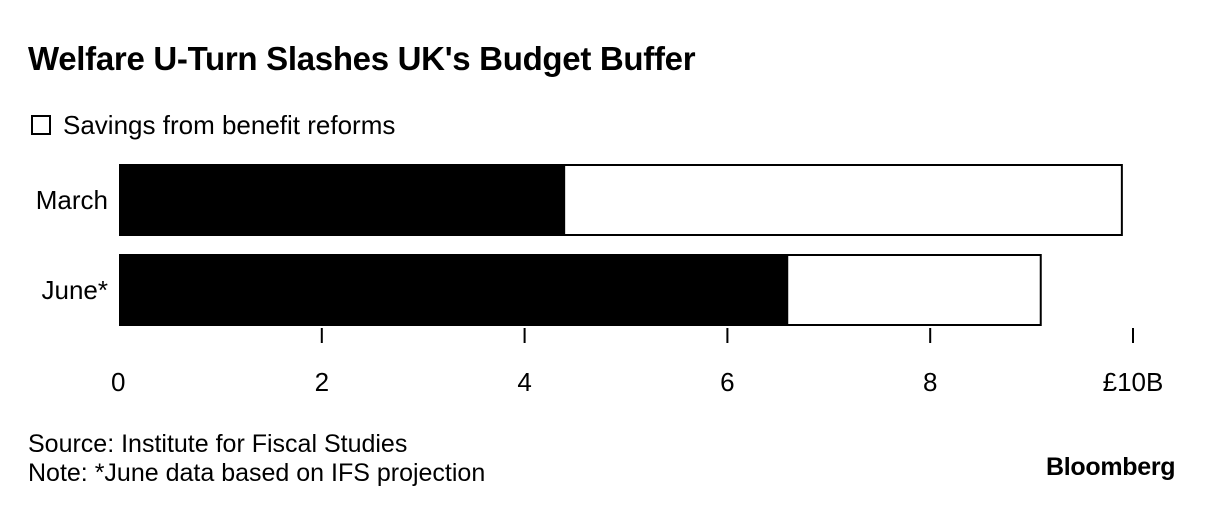 This screenshot has height=514, width=1225. Describe the element at coordinates (1111, 467) in the screenshot. I see `bloomberg-logo: Bloomberg` at that location.